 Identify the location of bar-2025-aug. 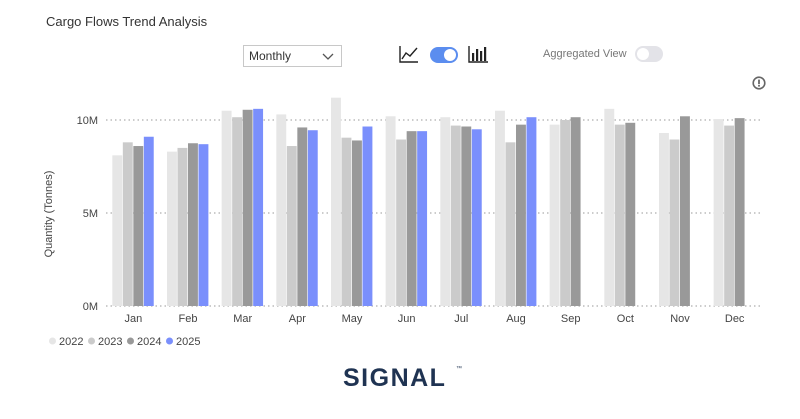
(531, 212).